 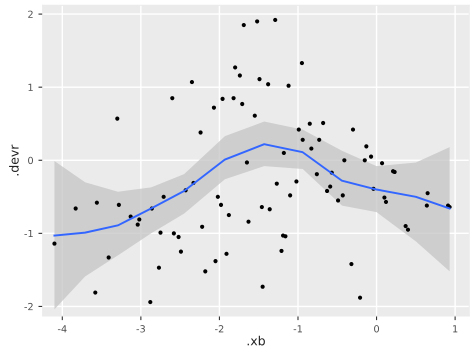 I want to click on y-tick-label: 0, so click(x=30, y=160).